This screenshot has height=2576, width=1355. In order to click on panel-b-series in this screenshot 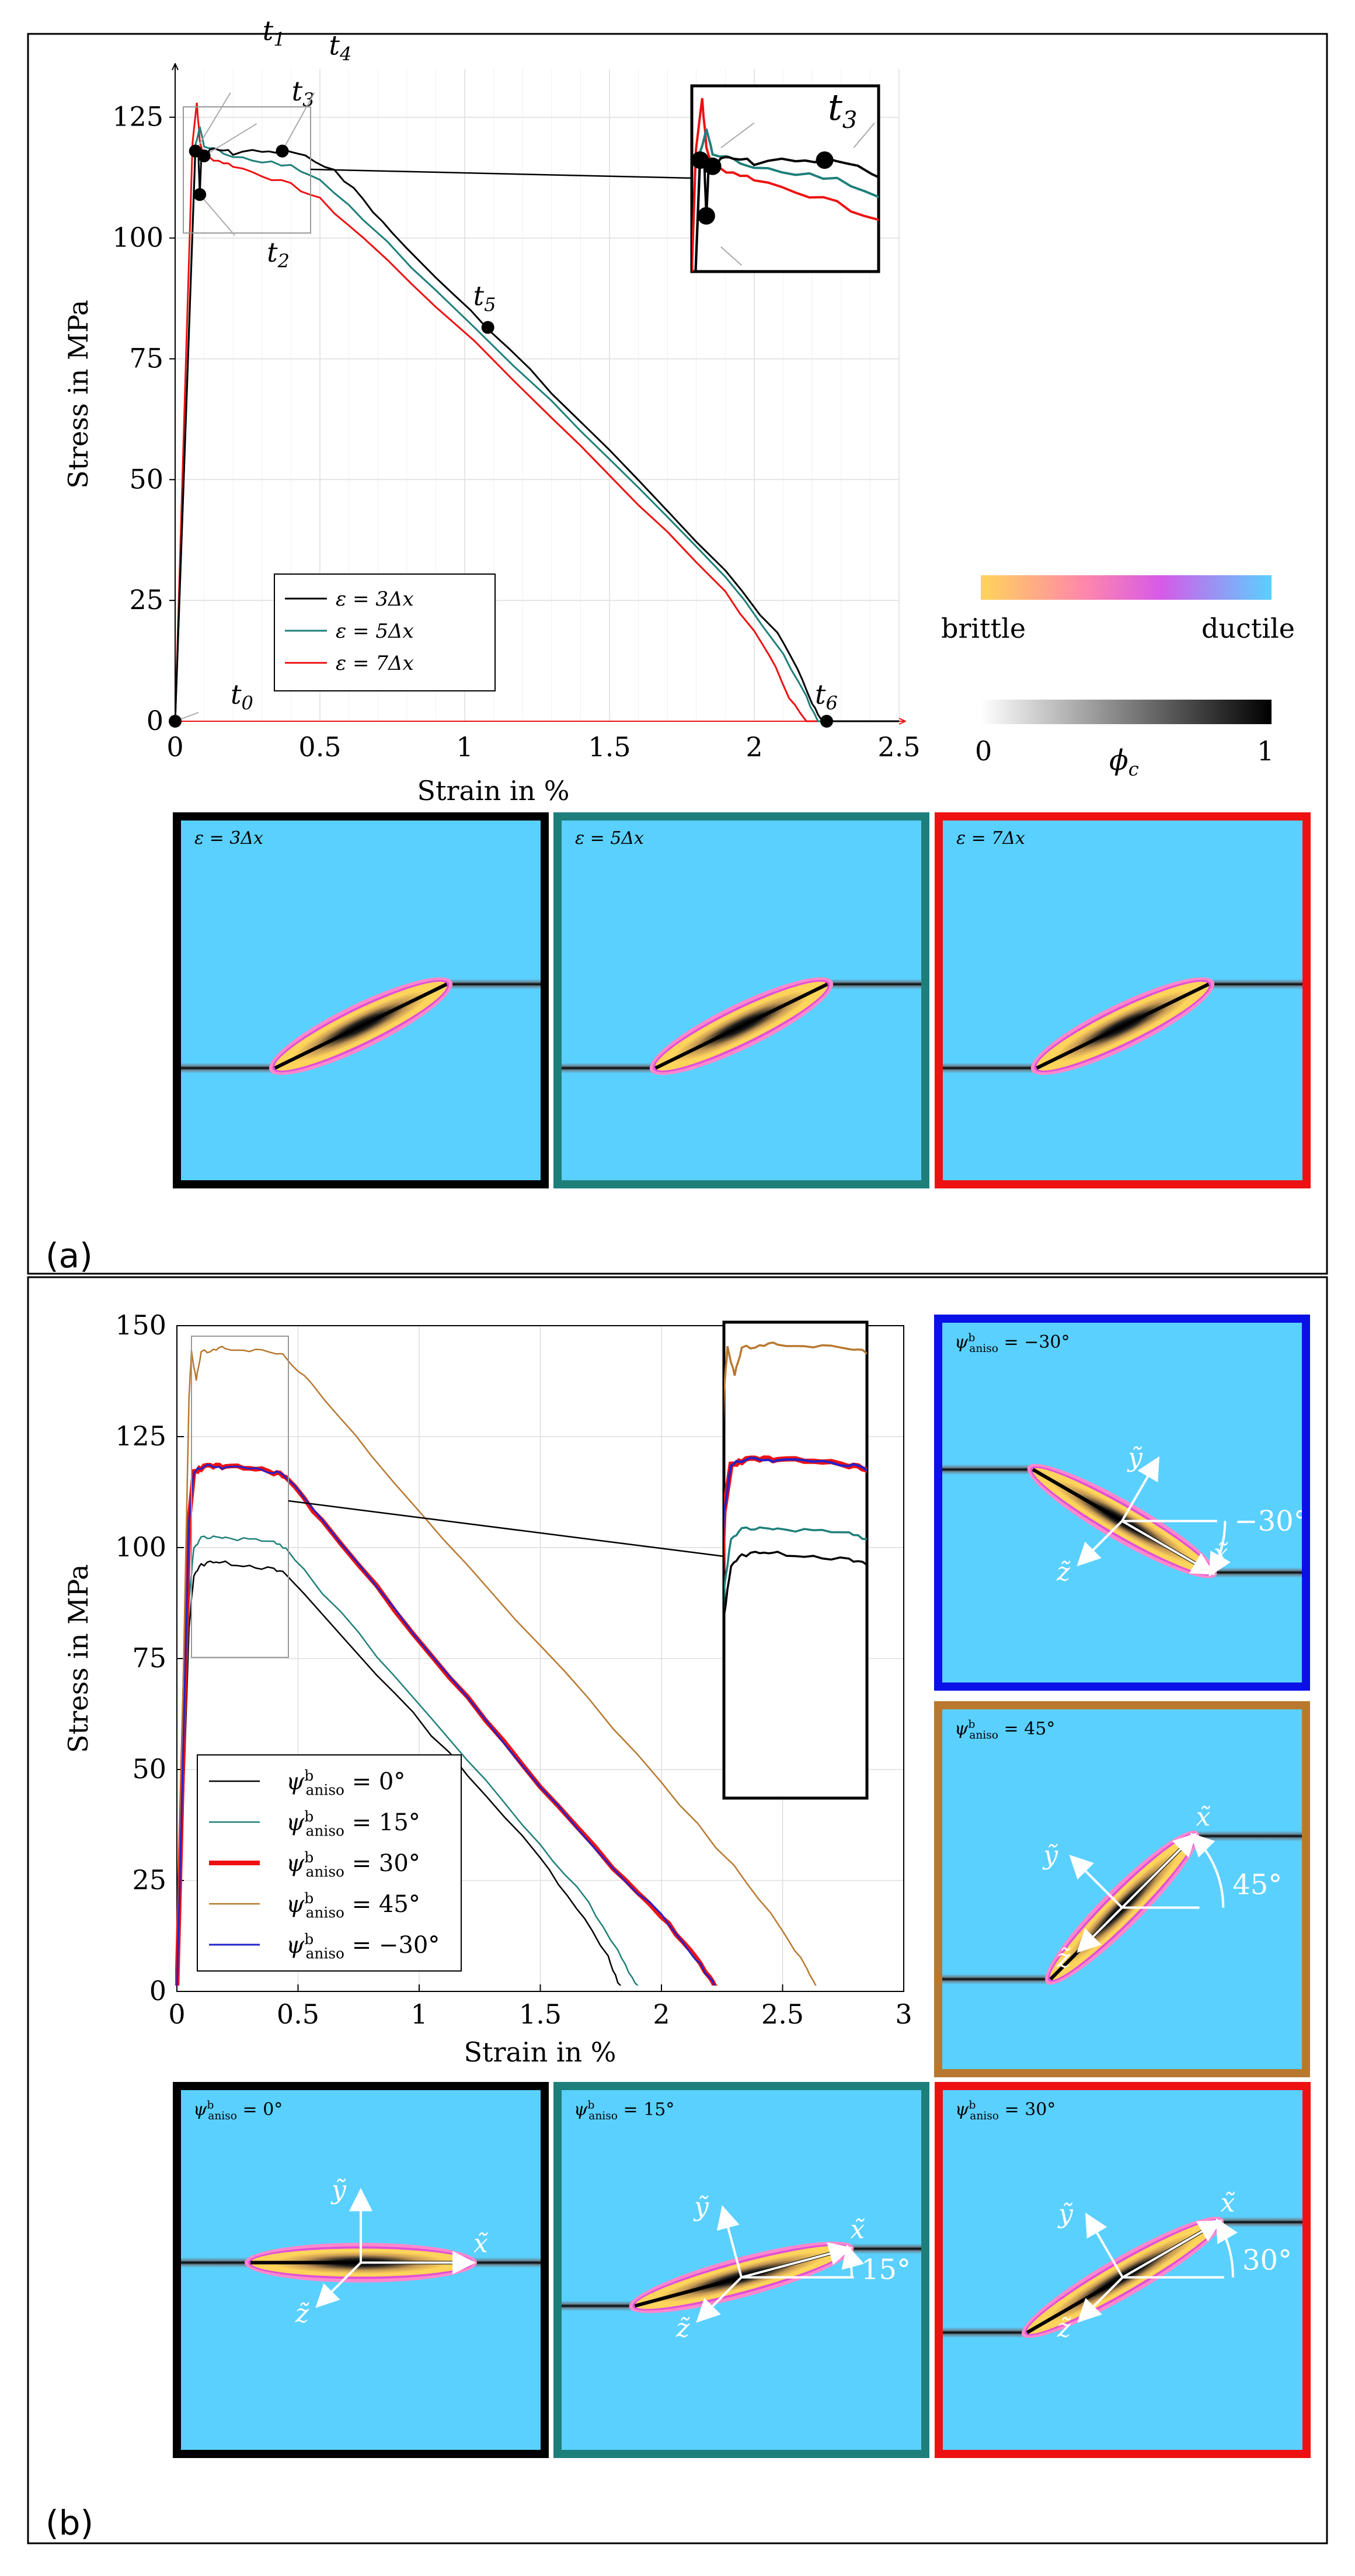, I will do `click(496, 1666)`.